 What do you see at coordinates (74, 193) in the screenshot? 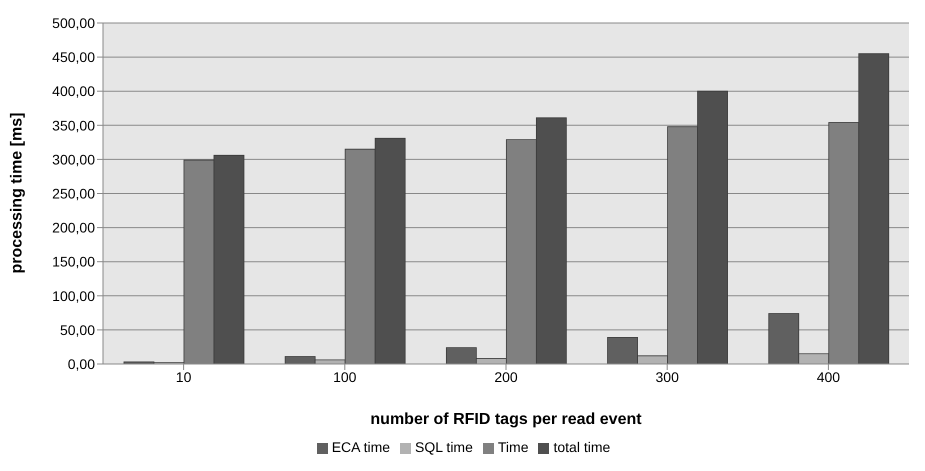
I see `y-tick-label: 250,00` at bounding box center [74, 193].